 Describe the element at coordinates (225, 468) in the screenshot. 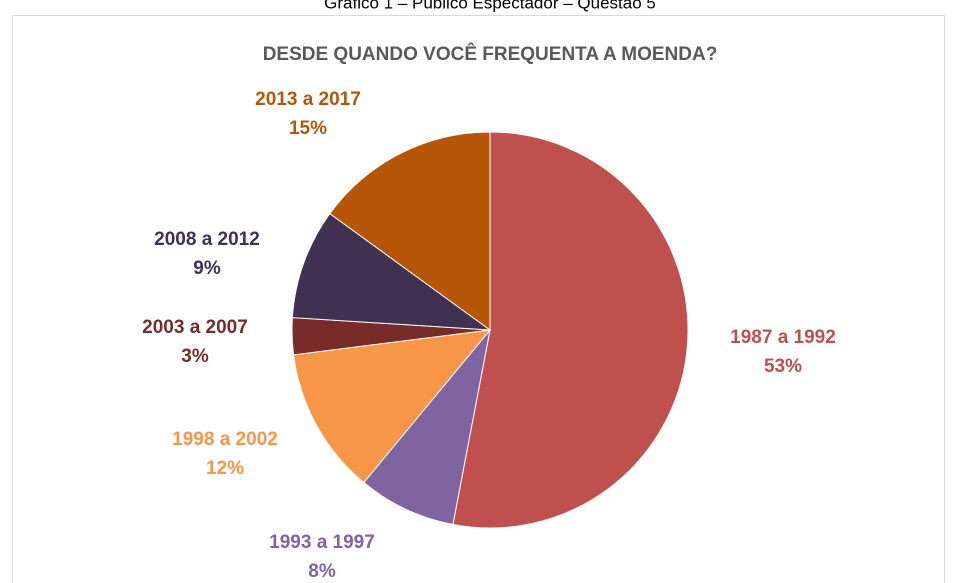

I see `slice-value-label: 12%` at that location.